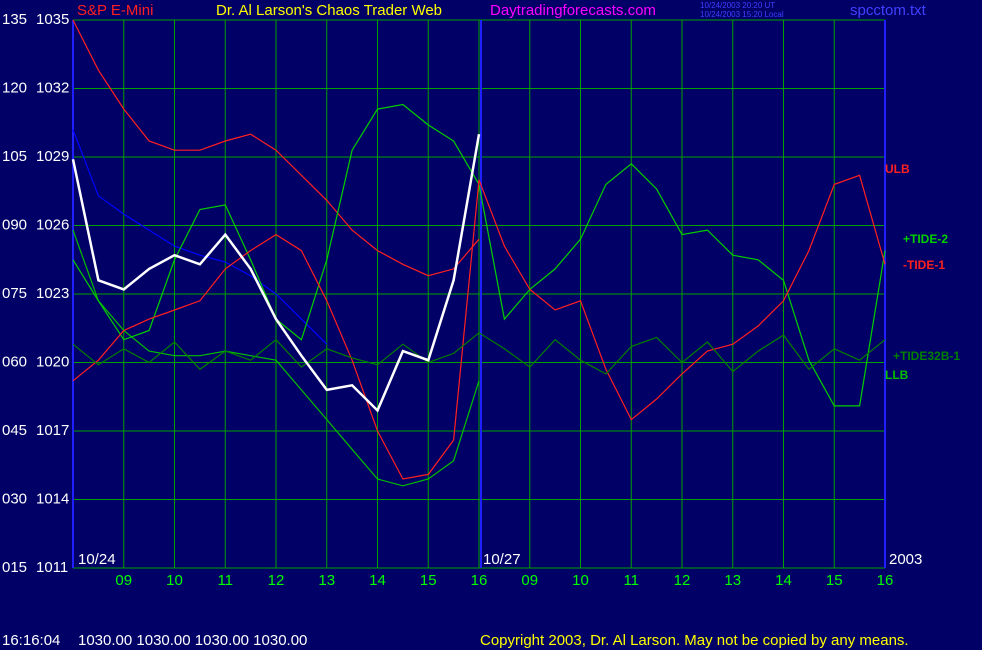  I want to click on footer-quote: 1030.00 1030.00 1030.00 1030.00, so click(192, 640).